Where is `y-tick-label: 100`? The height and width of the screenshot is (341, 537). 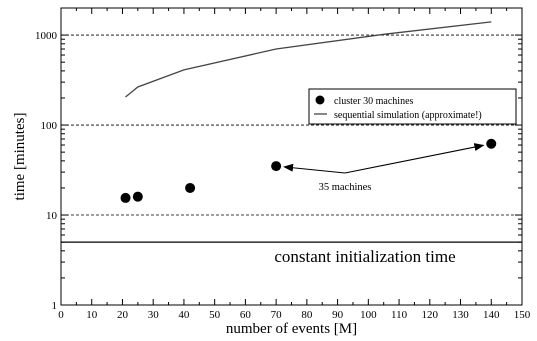
y-tick-label: 100 is located at coordinates (49, 126).